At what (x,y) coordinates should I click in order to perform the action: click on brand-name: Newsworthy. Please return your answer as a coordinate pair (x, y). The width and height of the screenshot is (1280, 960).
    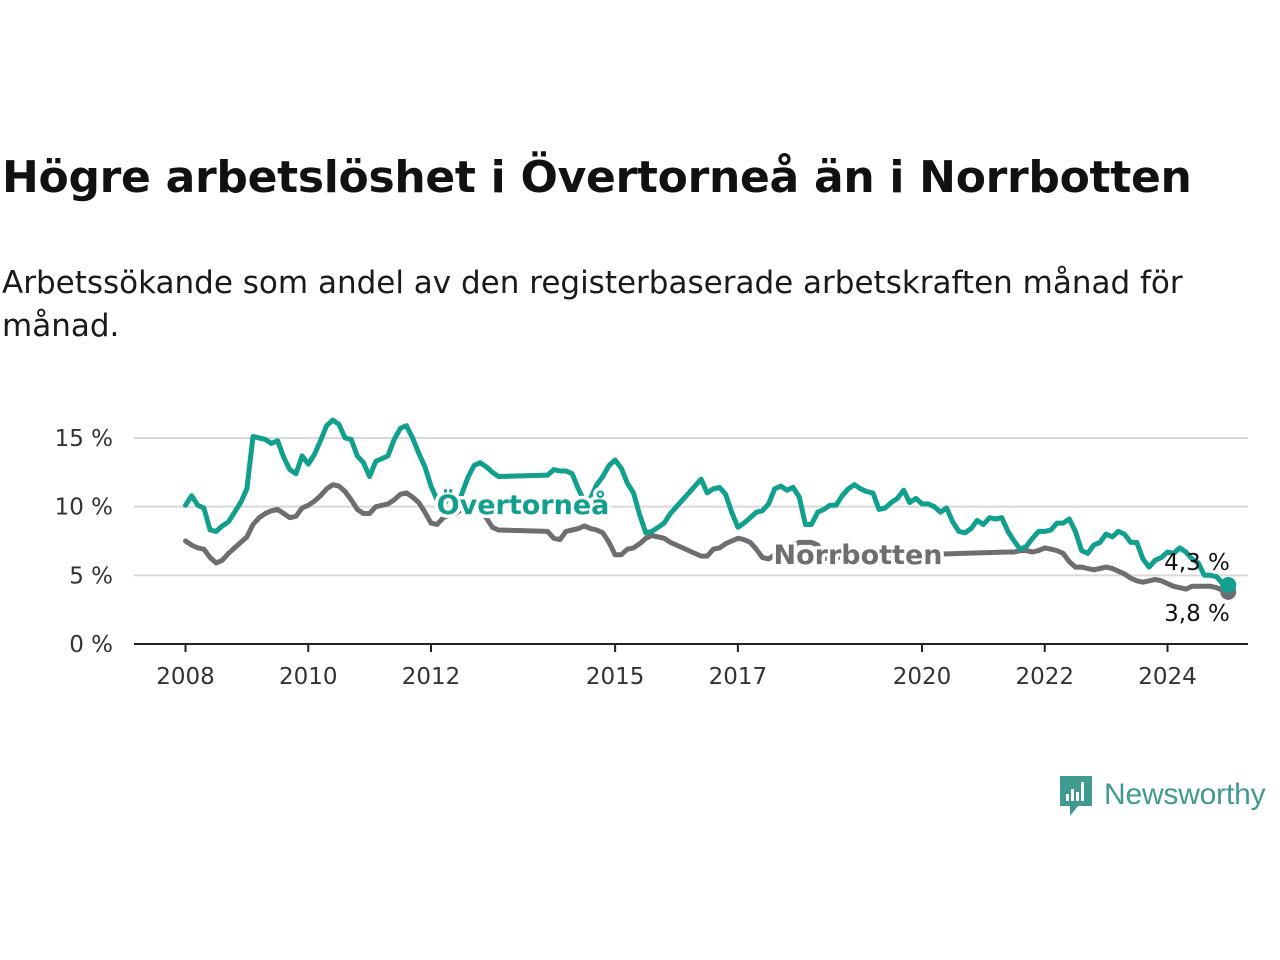
    Looking at the image, I should click on (1185, 794).